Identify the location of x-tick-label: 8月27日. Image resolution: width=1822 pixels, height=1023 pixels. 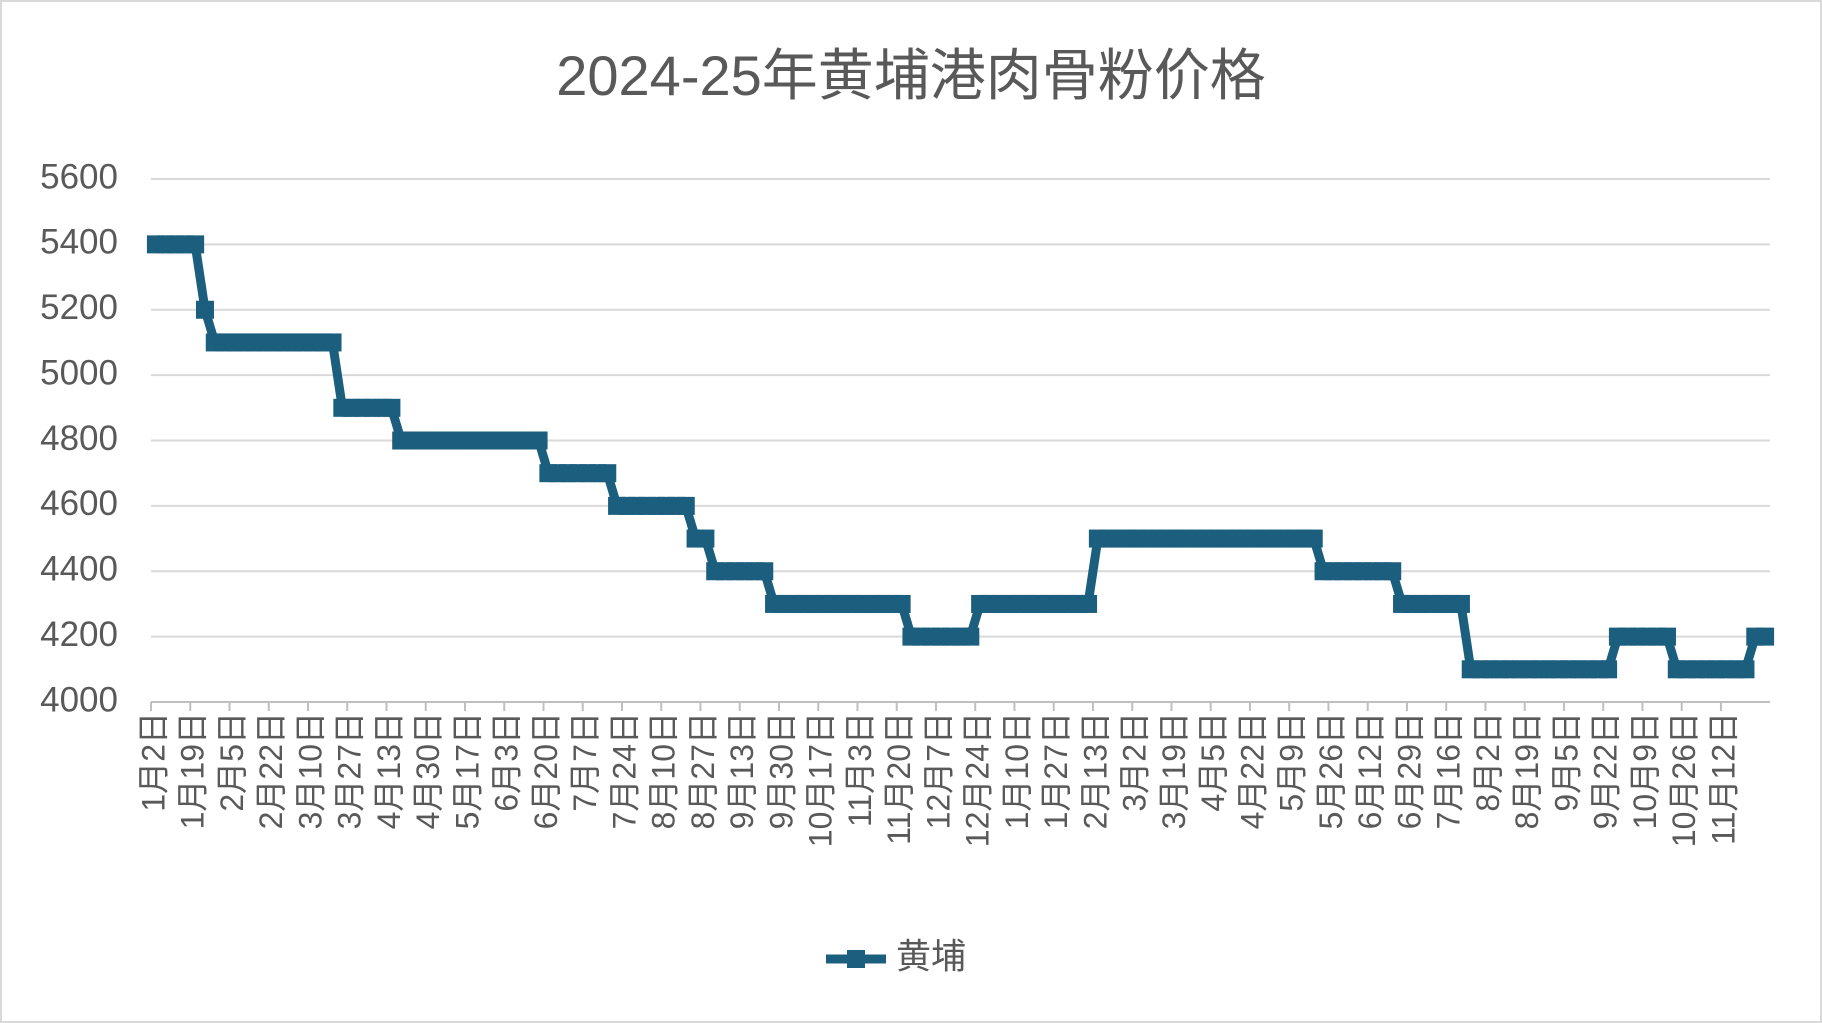
(703, 770).